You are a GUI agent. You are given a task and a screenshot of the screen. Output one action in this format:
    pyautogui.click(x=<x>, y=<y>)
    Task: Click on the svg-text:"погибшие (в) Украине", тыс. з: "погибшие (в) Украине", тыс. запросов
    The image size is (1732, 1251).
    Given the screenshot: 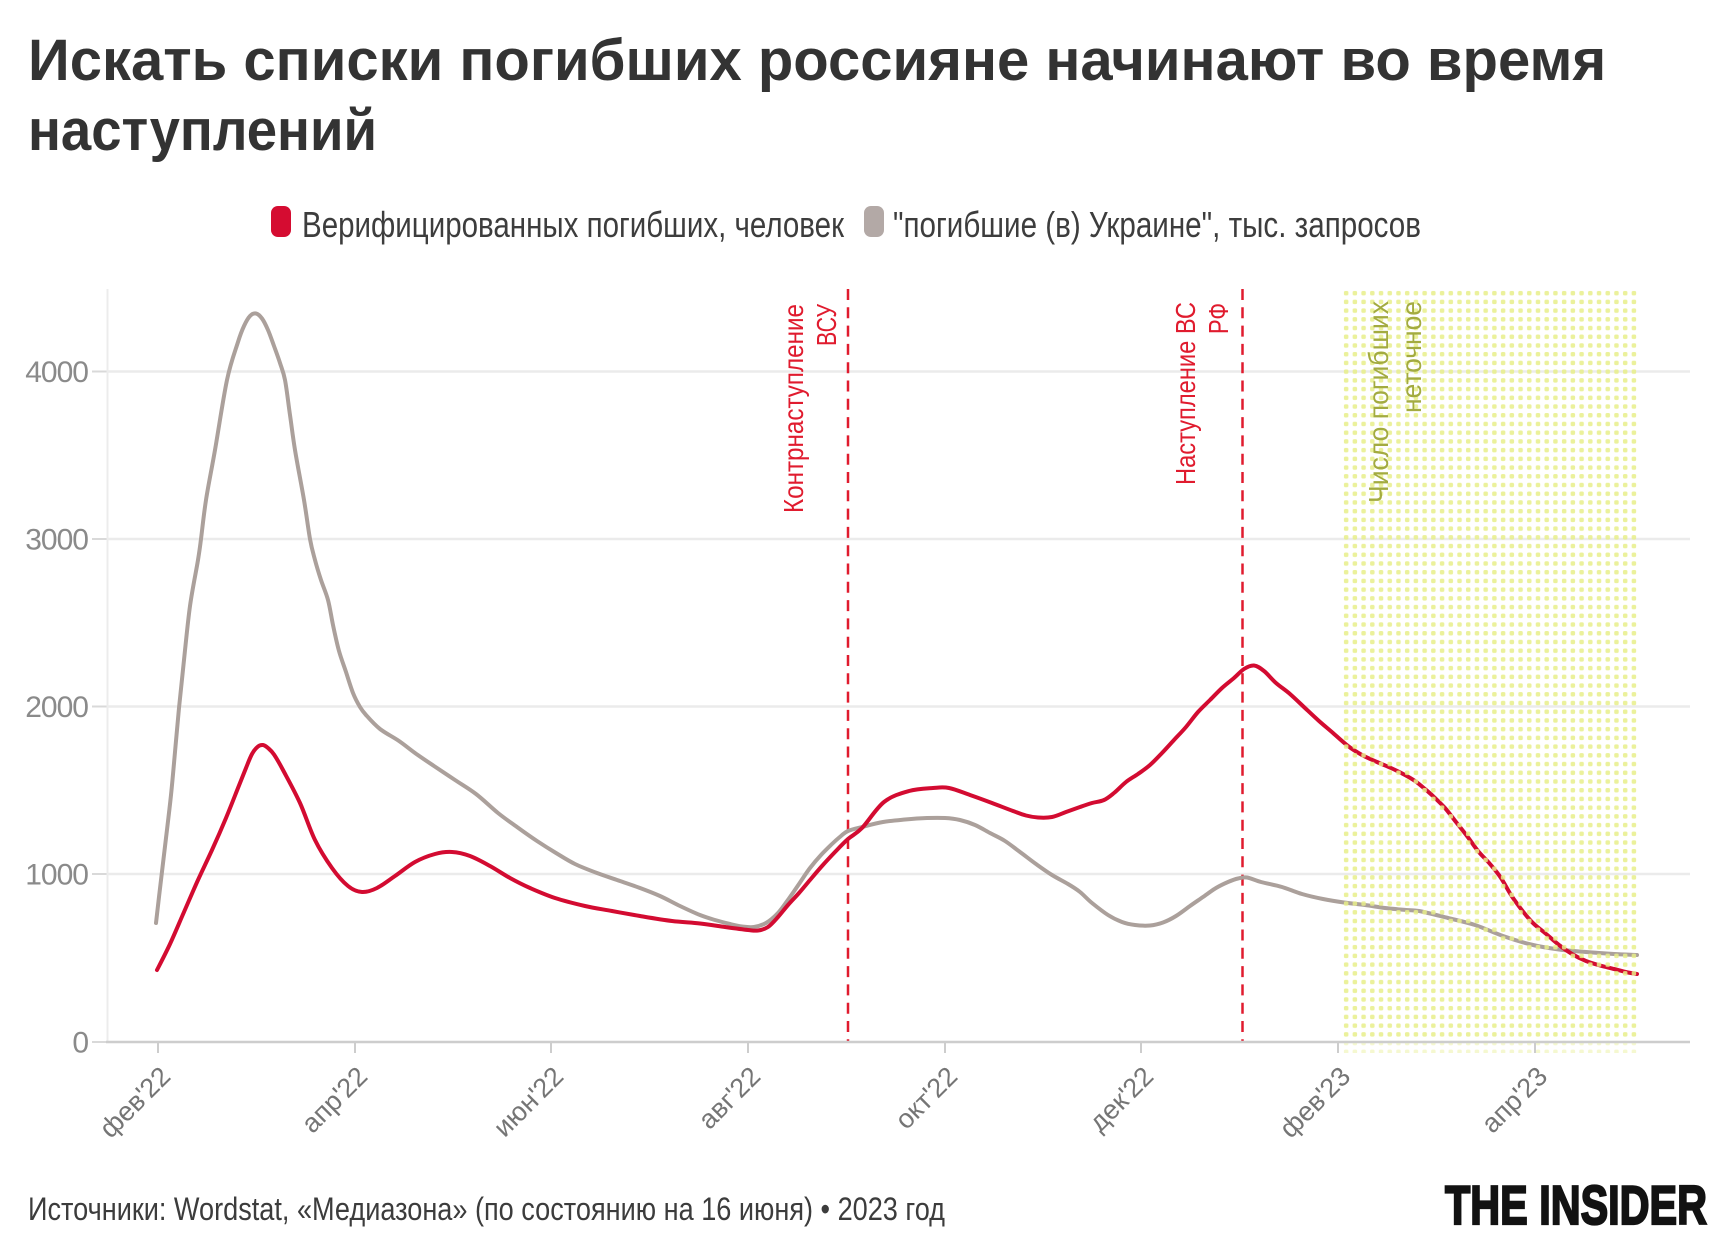 What is the action you would take?
    pyautogui.click(x=1157, y=224)
    